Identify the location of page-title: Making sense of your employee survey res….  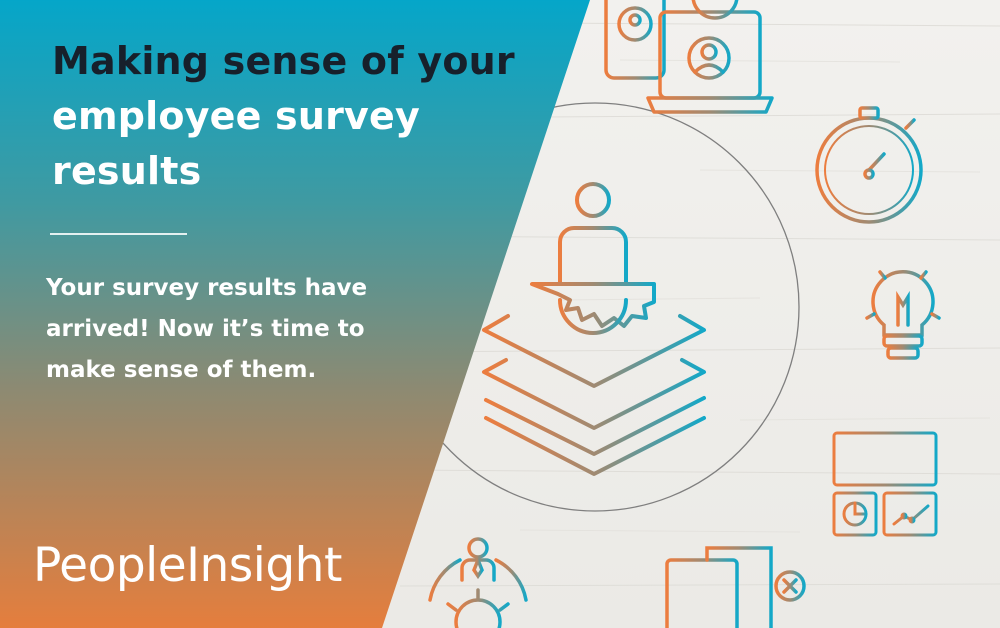
(287, 116).